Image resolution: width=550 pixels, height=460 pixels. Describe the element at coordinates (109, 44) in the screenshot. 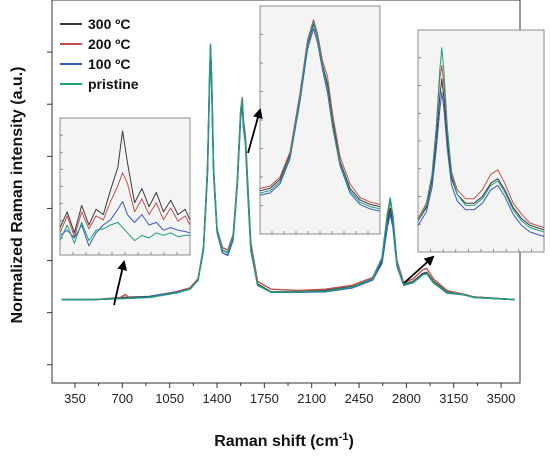

I see `legend-label: 200 ºC` at that location.